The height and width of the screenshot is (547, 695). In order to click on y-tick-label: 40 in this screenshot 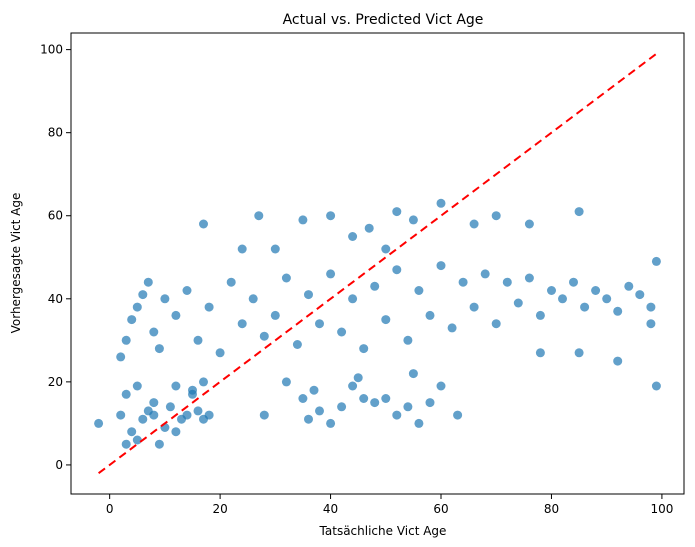, I will do `click(55, 299)`.